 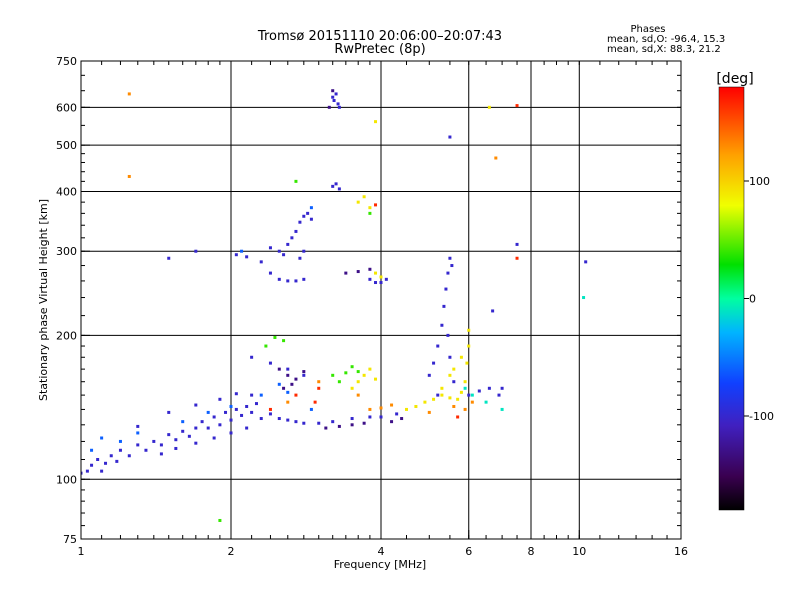 I want to click on x-tick-label: 16, so click(x=681, y=551).